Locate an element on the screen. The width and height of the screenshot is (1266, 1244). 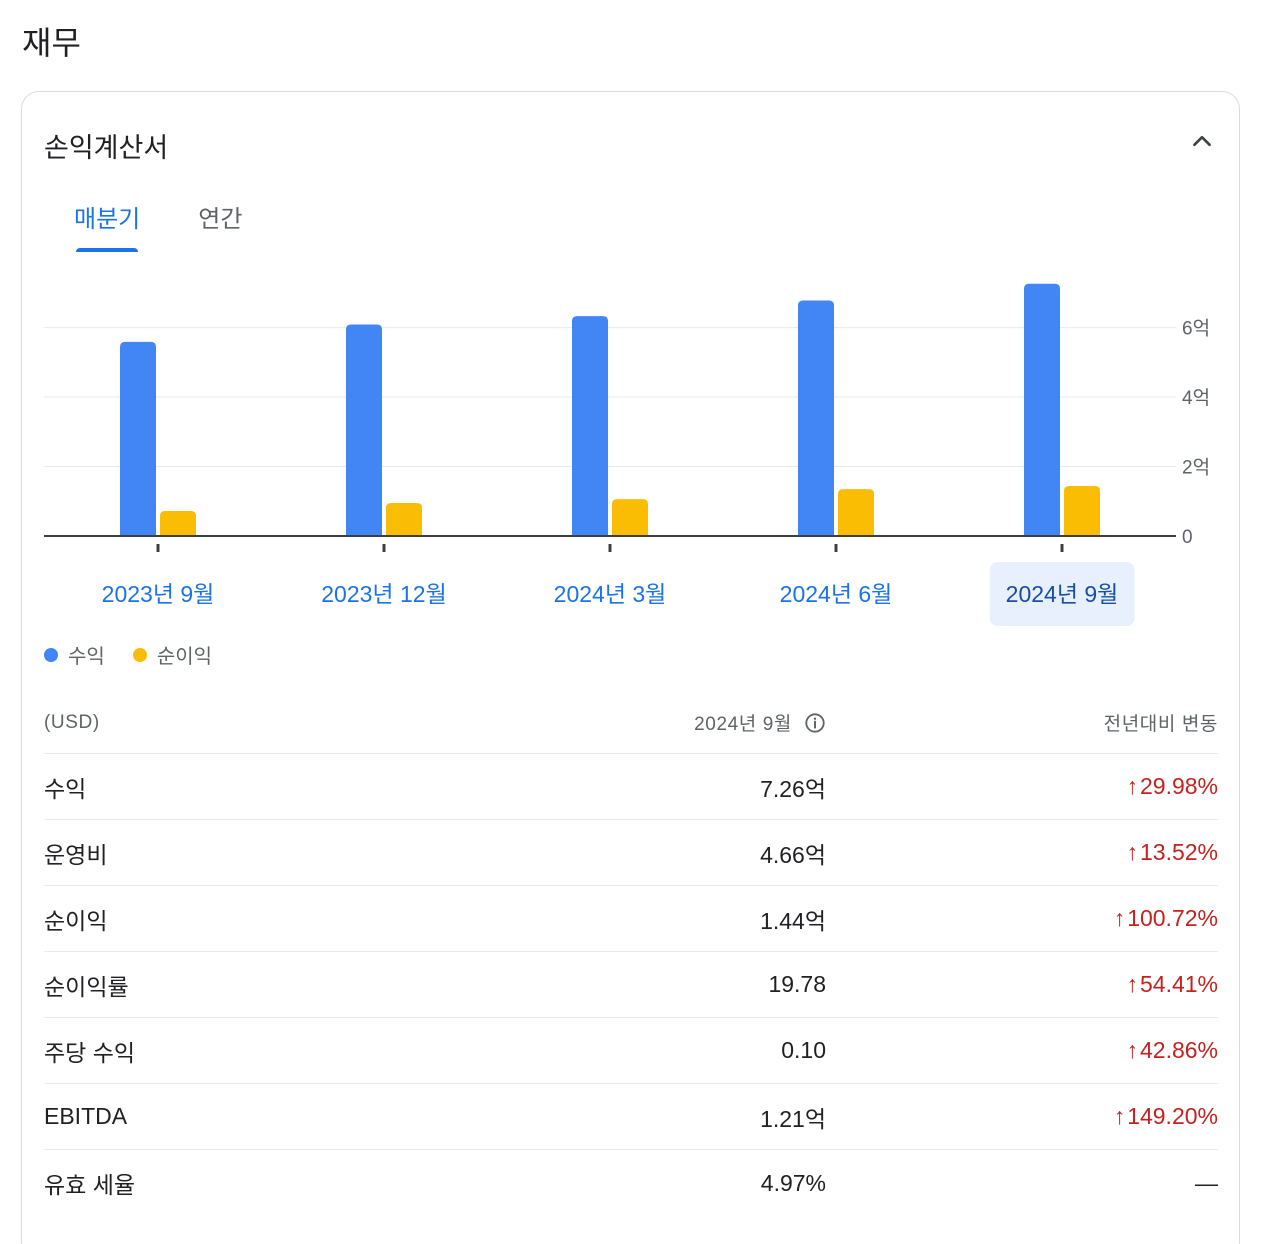
period-button: 2024년 6월 is located at coordinates (836, 594).